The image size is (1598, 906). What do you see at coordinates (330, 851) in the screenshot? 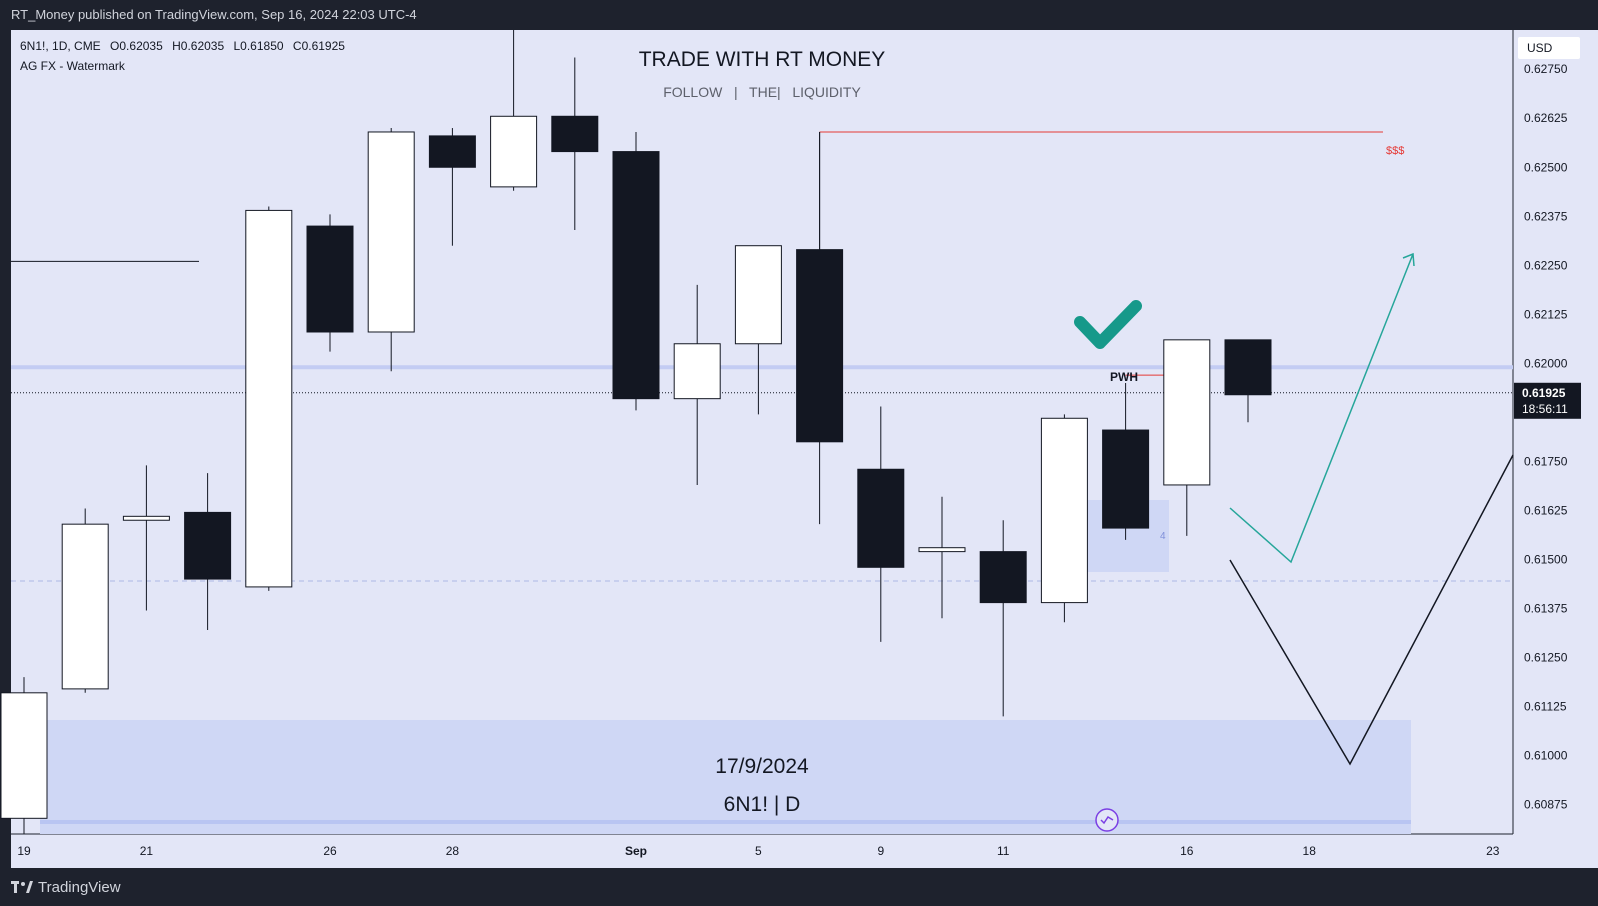
I see `x-tick-label: 26` at bounding box center [330, 851].